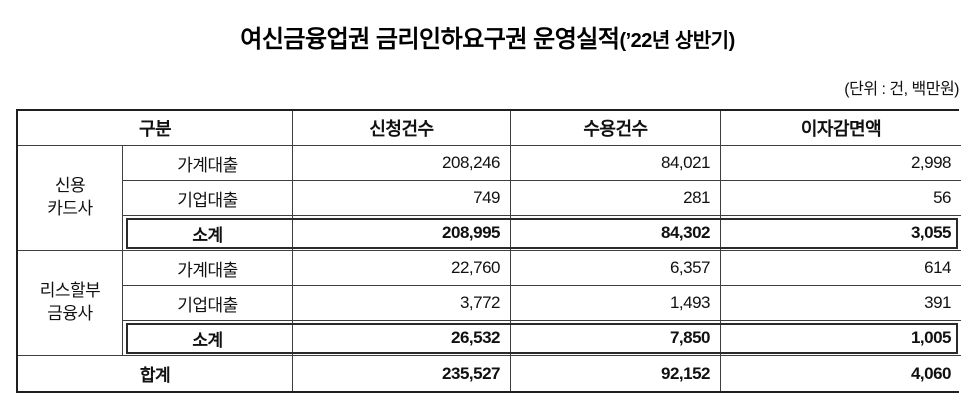 The width and height of the screenshot is (975, 416). What do you see at coordinates (841, 198) in the screenshot?
I see `value-interest-reduction: 56` at bounding box center [841, 198].